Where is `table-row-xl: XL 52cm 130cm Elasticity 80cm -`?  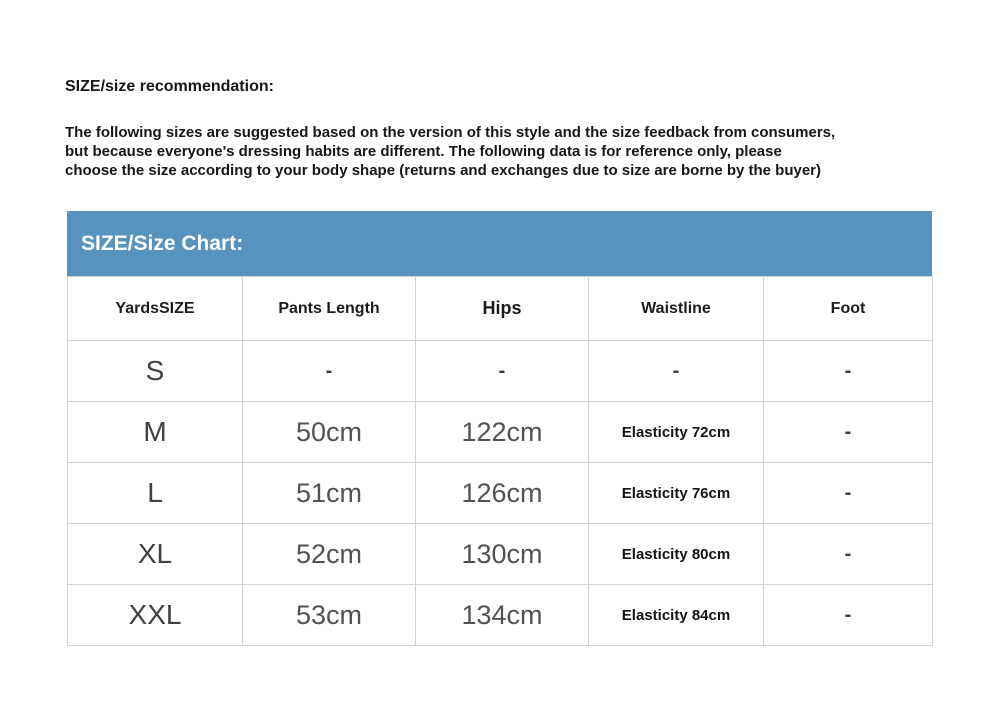
table-row-xl: XL 52cm 130cm Elasticity 80cm - is located at coordinates (500, 554).